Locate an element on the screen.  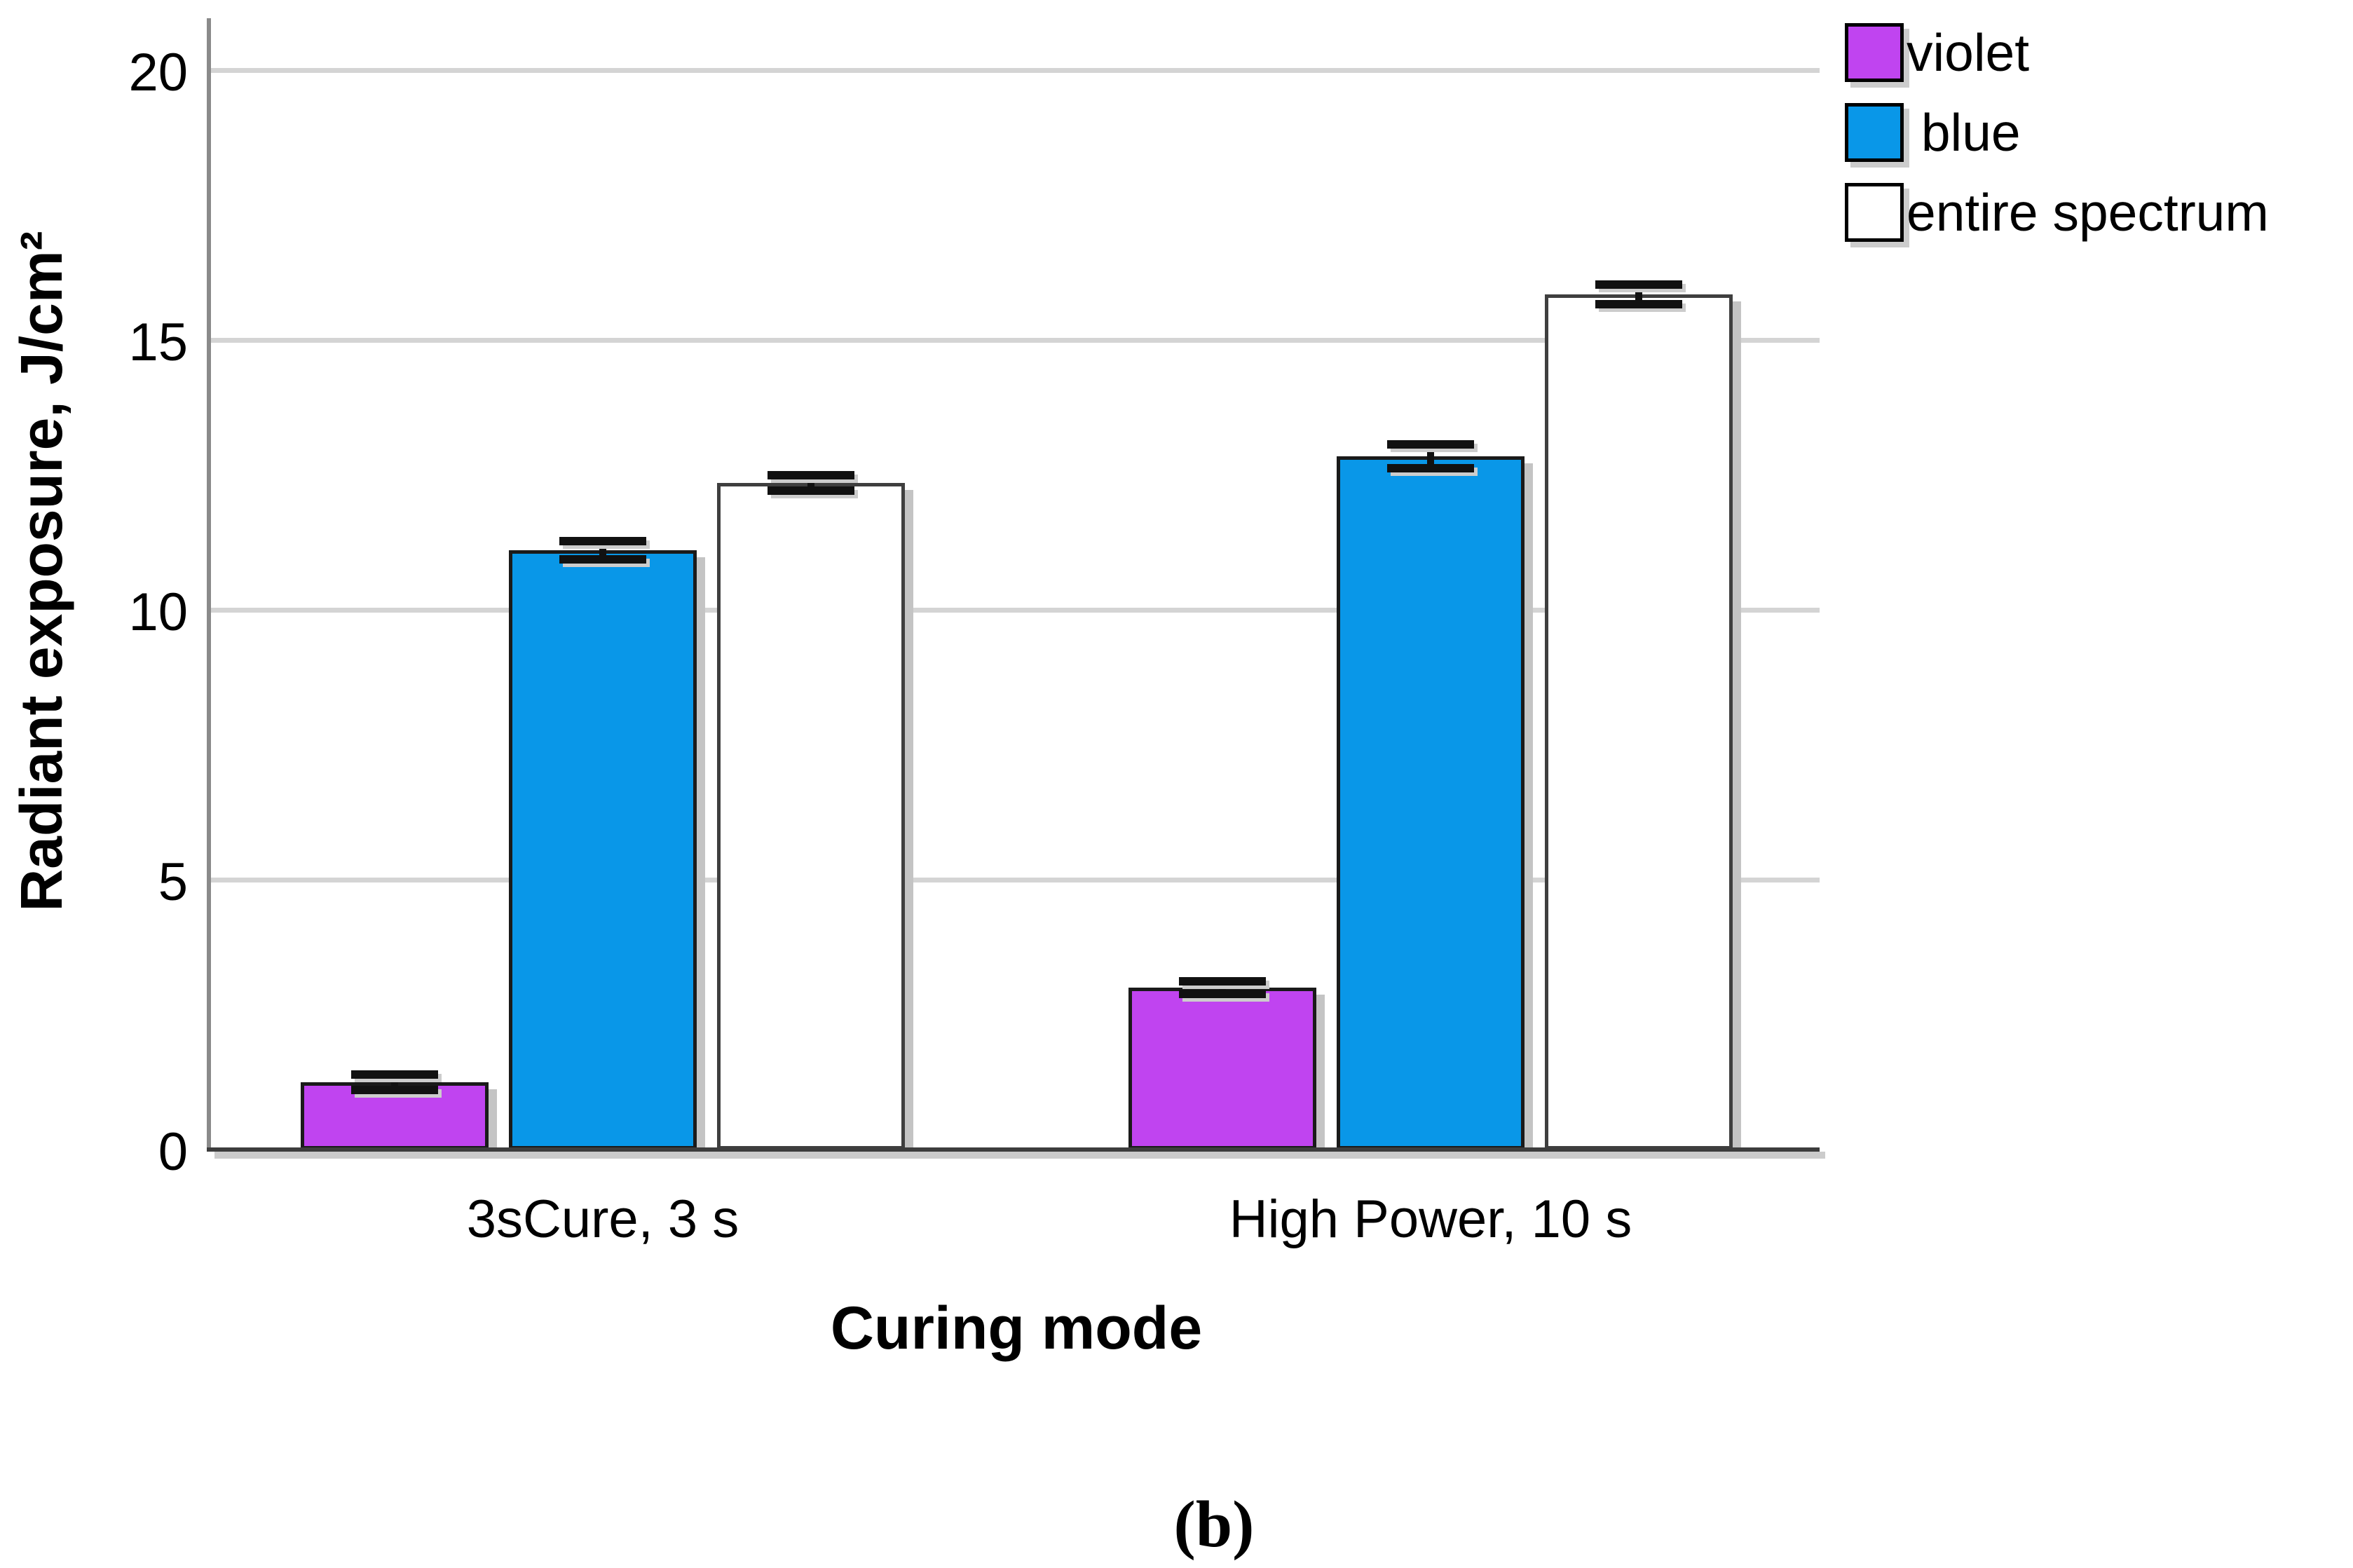
x-tick-label: High Power, 10 s is located at coordinates (1430, 1219).